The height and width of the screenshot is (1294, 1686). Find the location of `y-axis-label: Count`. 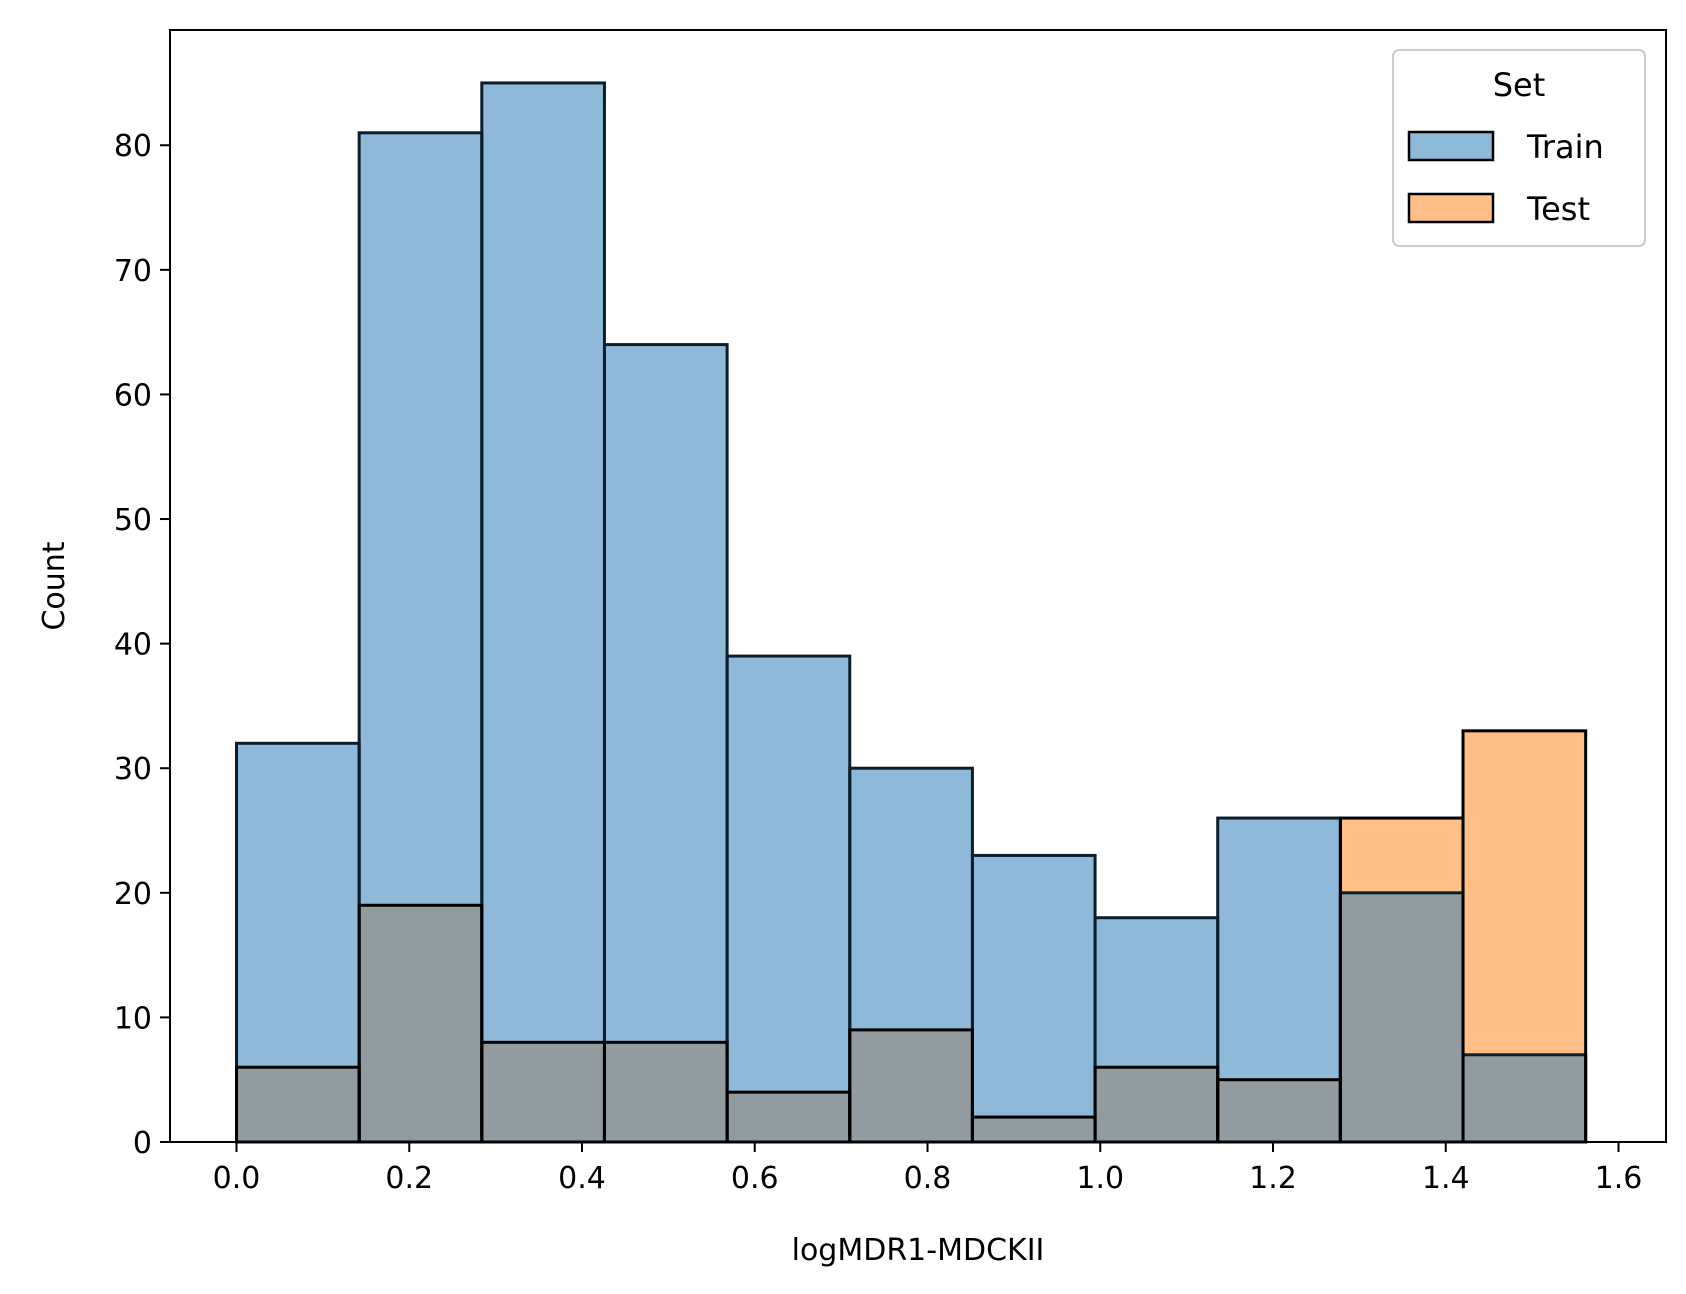

y-axis-label: Count is located at coordinates (54, 585).